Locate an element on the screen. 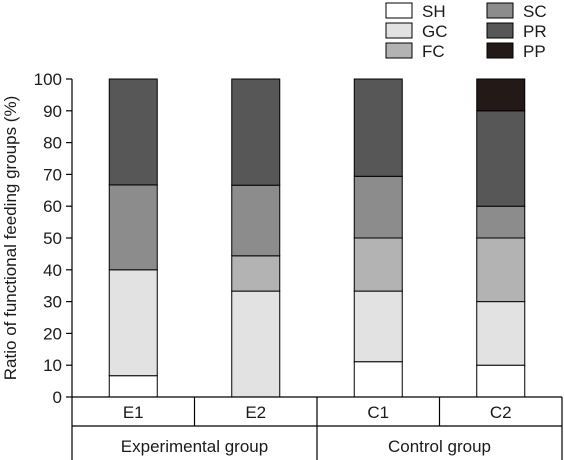  bar-segment-e2-fc is located at coordinates (256, 273).